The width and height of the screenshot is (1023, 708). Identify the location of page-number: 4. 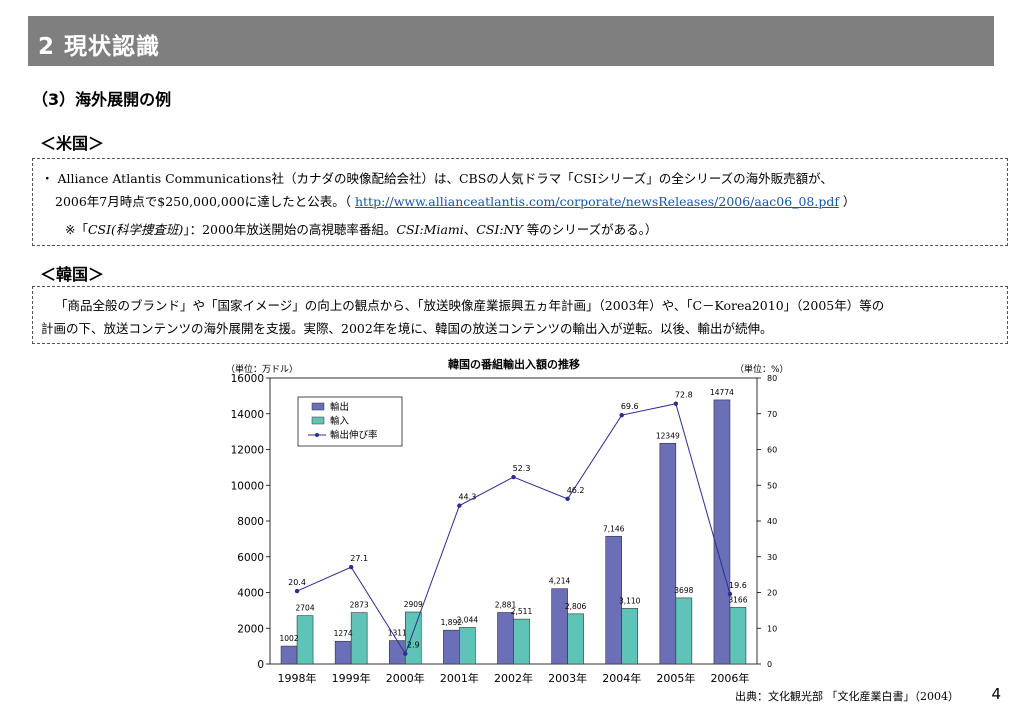
(996, 694).